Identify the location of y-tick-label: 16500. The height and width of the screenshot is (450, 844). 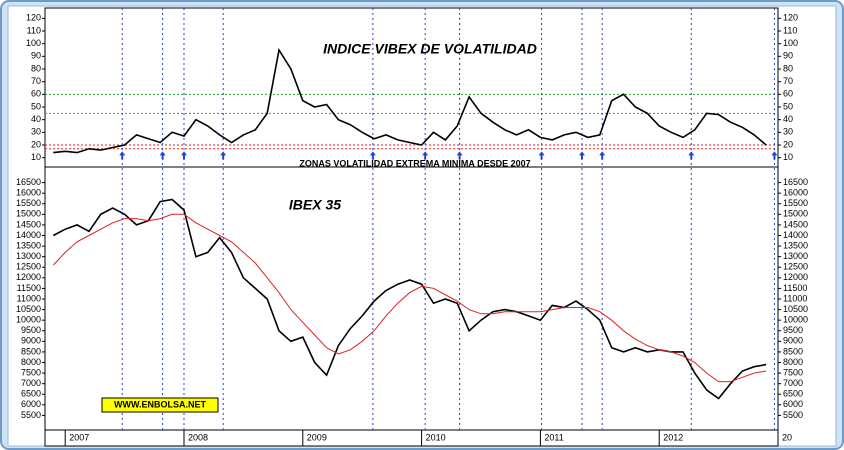
(28, 182).